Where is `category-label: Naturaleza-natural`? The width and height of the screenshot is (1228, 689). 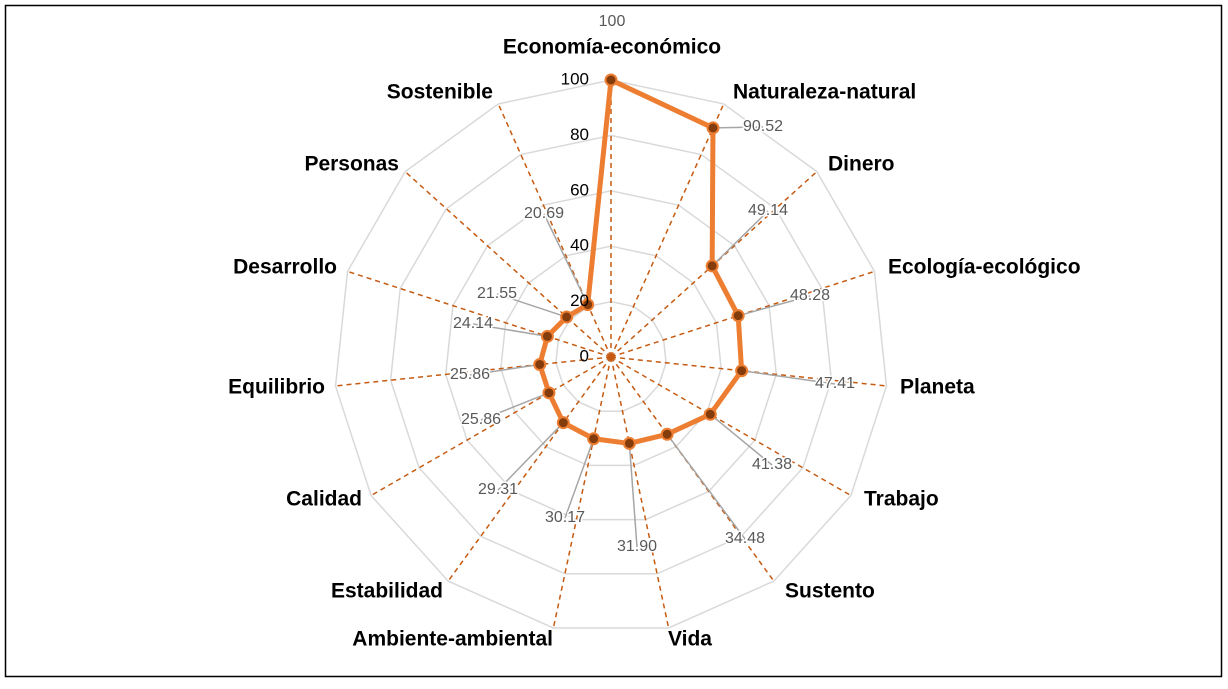 category-label: Naturaleza-natural is located at coordinates (824, 92).